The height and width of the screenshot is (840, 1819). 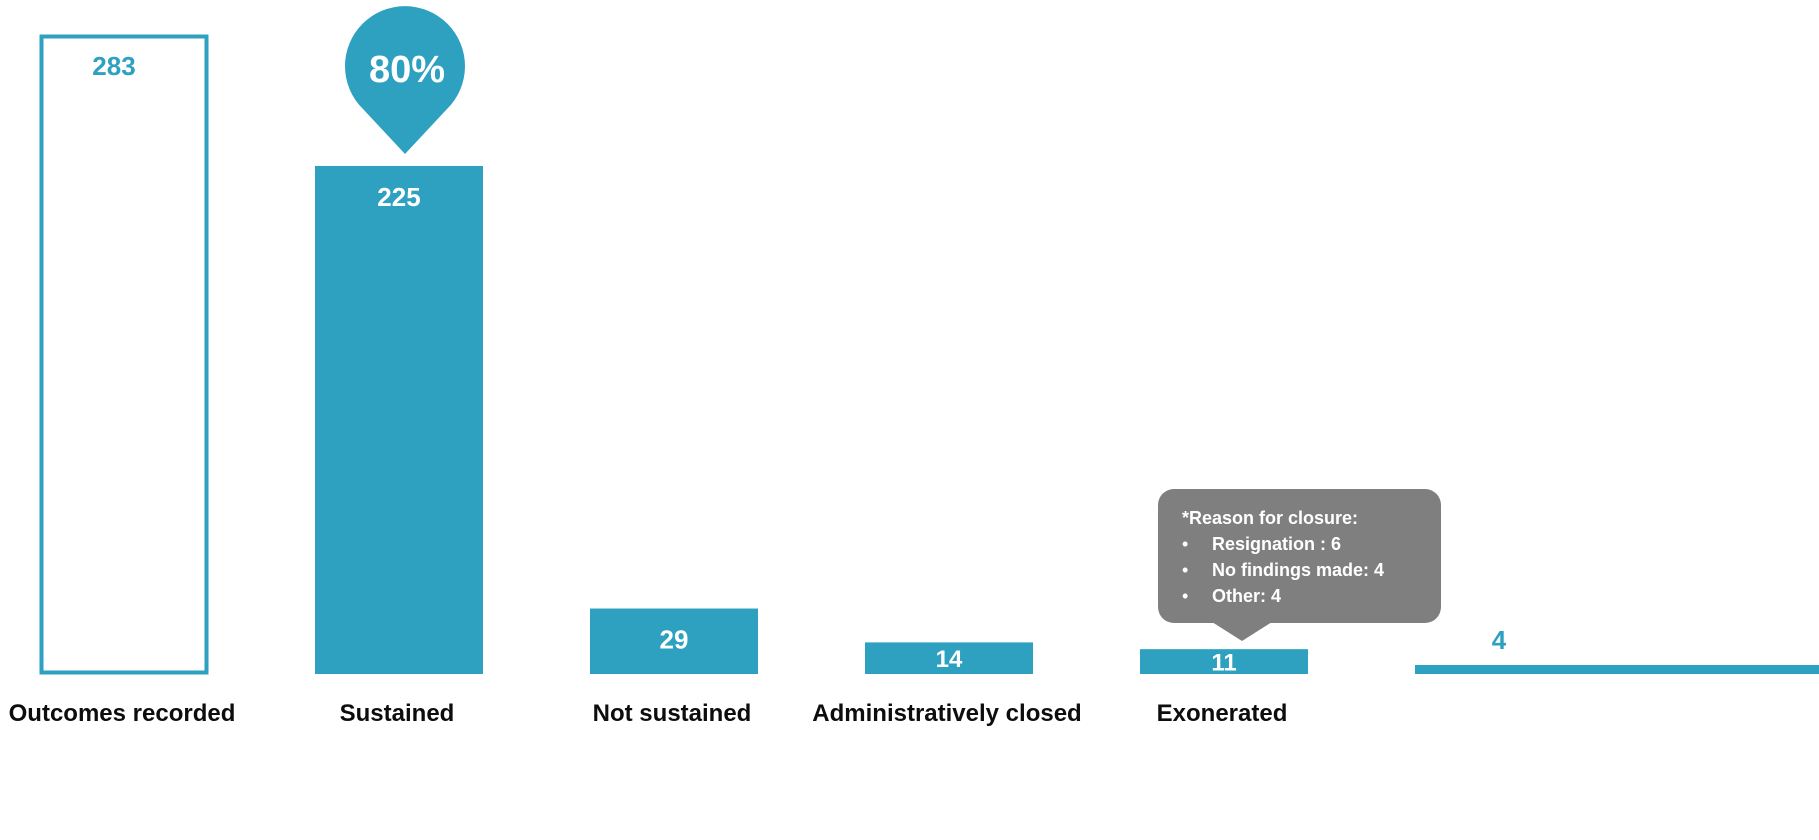 I want to click on tooltip-item: Other: 4, so click(x=1311, y=596).